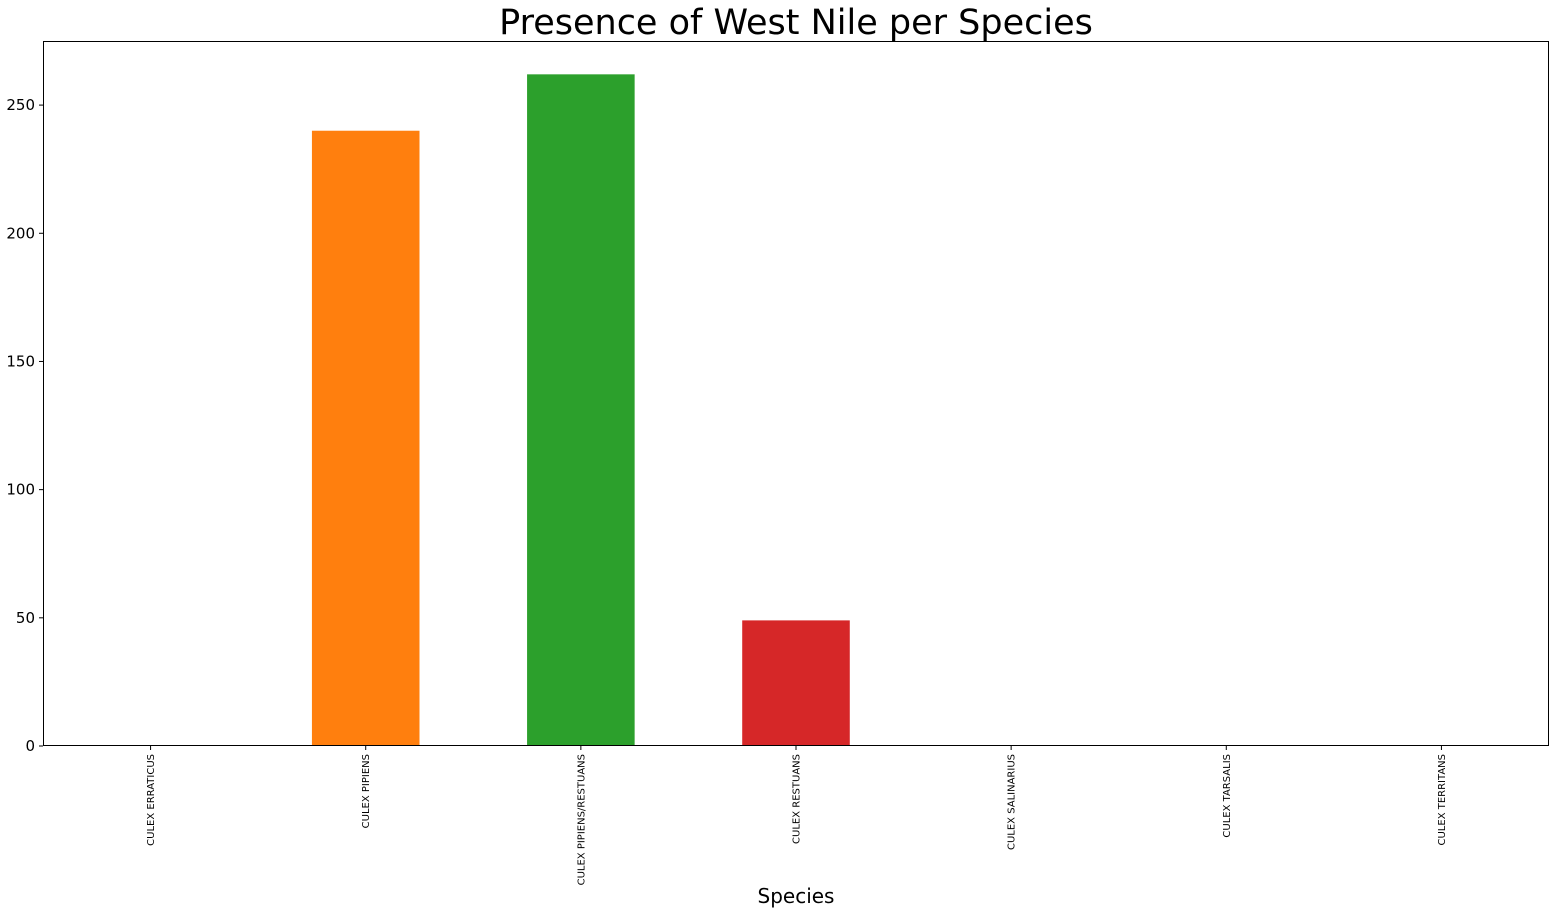 This screenshot has width=1560, height=914. What do you see at coordinates (24, 425) in the screenshot?
I see `y-axis: 0 50 100 150 200 250` at bounding box center [24, 425].